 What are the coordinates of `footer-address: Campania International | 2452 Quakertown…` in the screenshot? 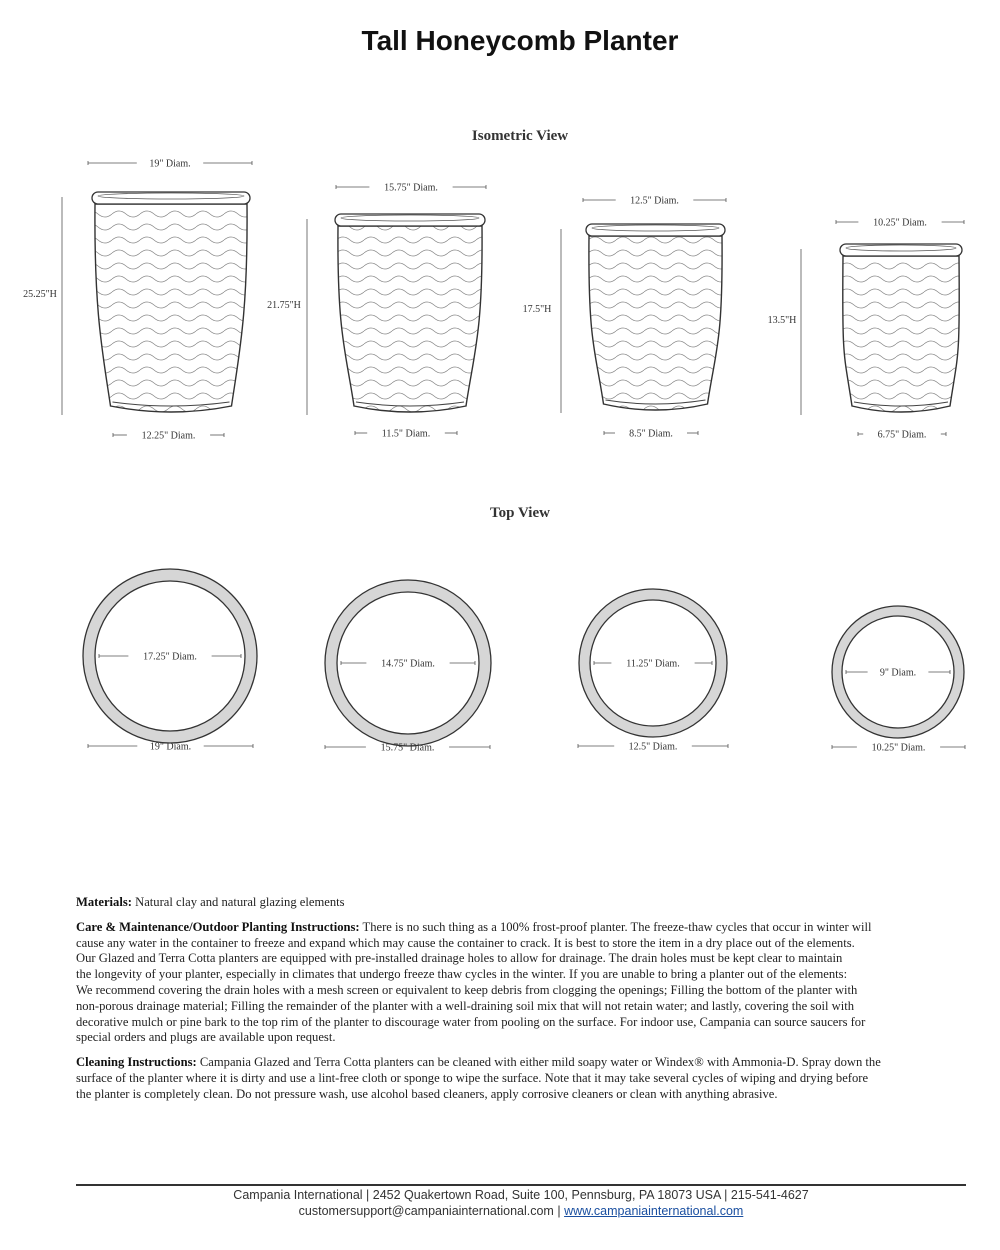 It's located at (521, 1195).